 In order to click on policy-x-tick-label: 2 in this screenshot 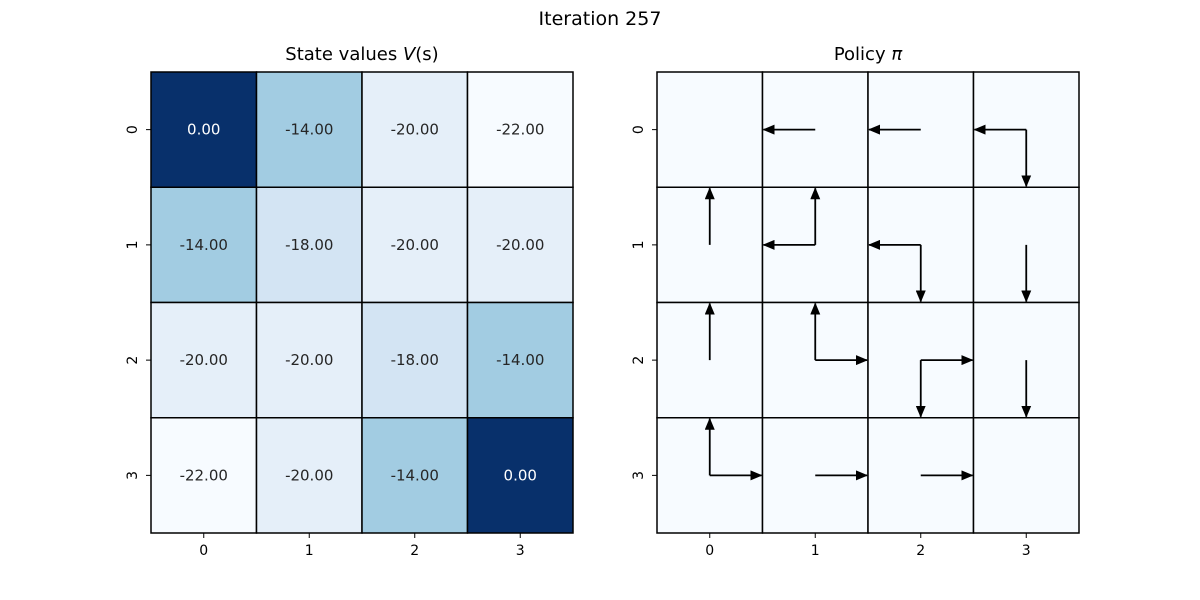, I will do `click(920, 551)`.